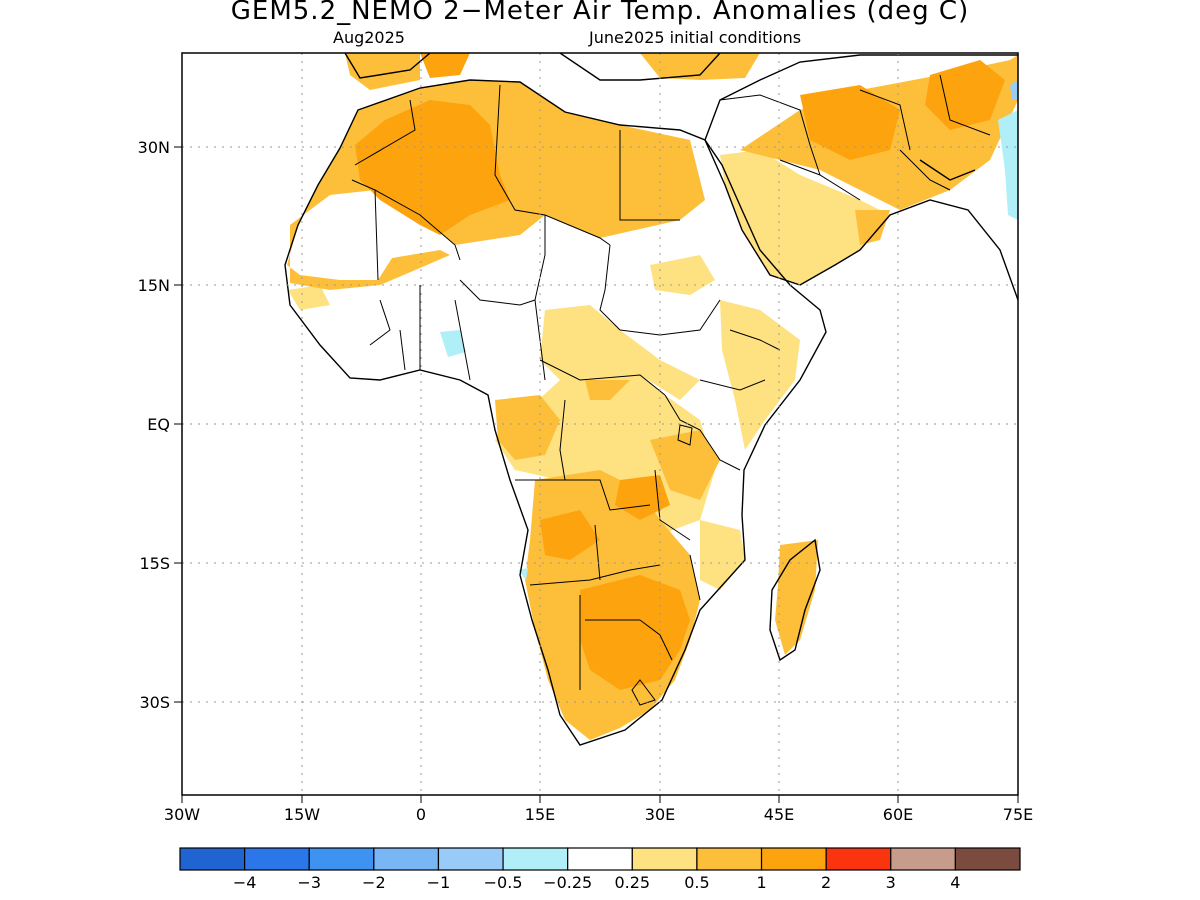  I want to click on legend-label: −0.25, so click(567, 882).